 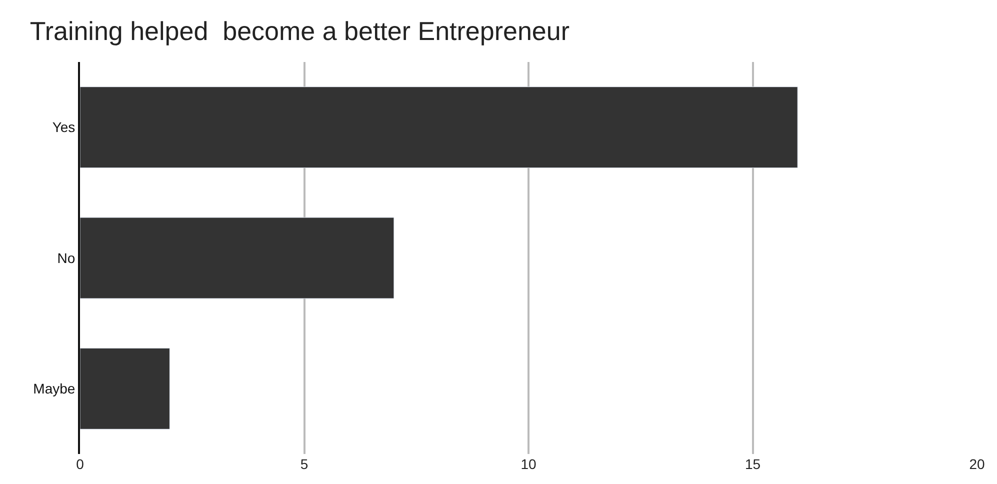 What do you see at coordinates (752, 464) in the screenshot?
I see `x-tick-label: 15` at bounding box center [752, 464].